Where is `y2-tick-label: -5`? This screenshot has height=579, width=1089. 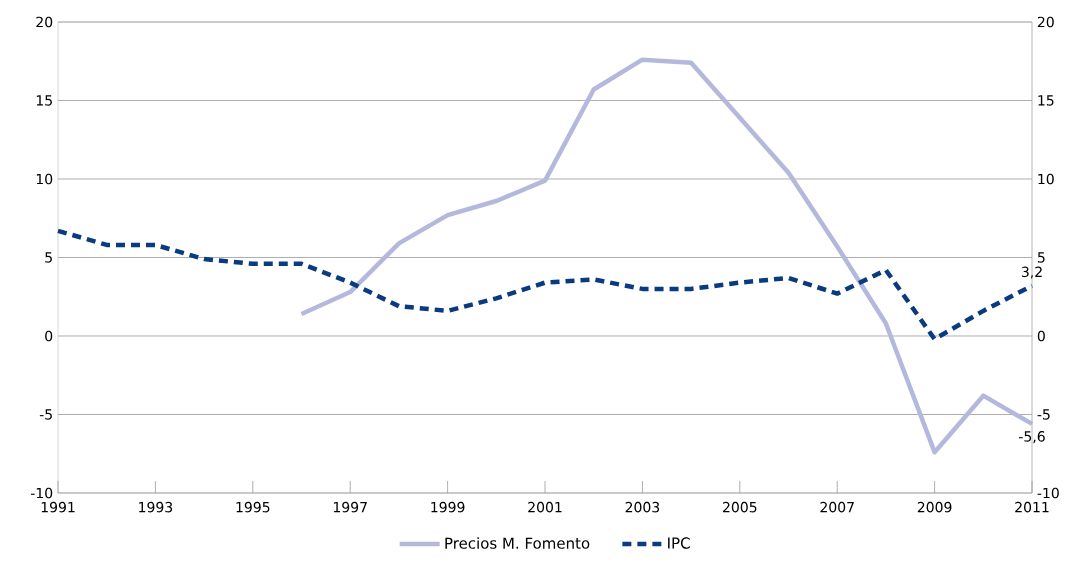 y2-tick-label: -5 is located at coordinates (1043, 414).